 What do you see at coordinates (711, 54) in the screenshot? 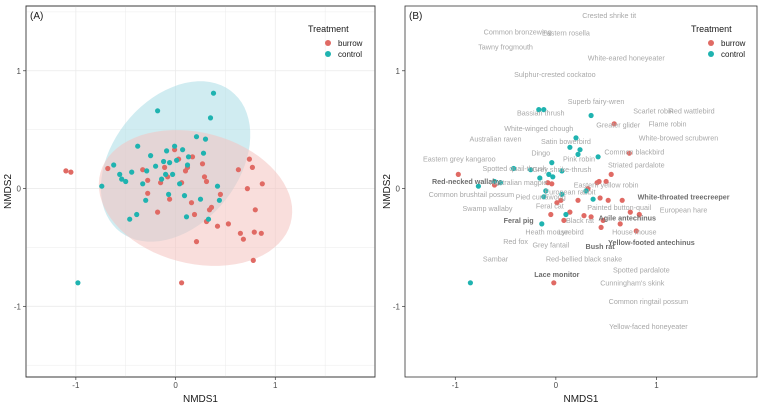
I see `panel-b-legend-key-control` at bounding box center [711, 54].